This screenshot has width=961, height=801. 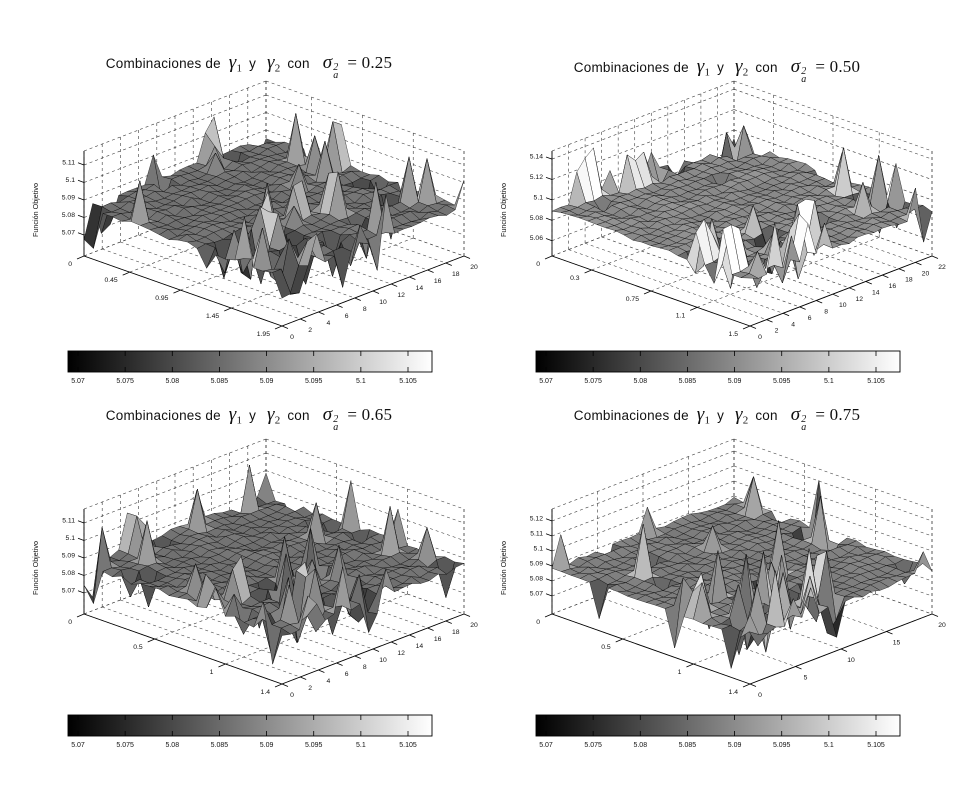 What do you see at coordinates (212, 672) in the screenshot?
I see `svg-text: 1` at bounding box center [212, 672].